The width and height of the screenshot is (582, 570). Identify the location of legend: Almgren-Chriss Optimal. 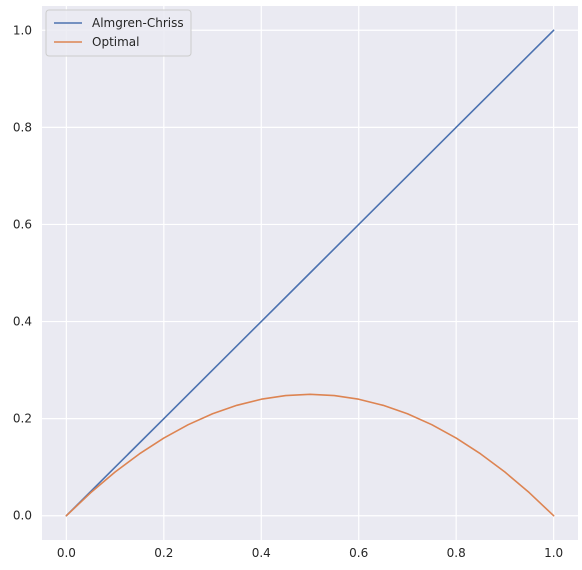
(118, 33).